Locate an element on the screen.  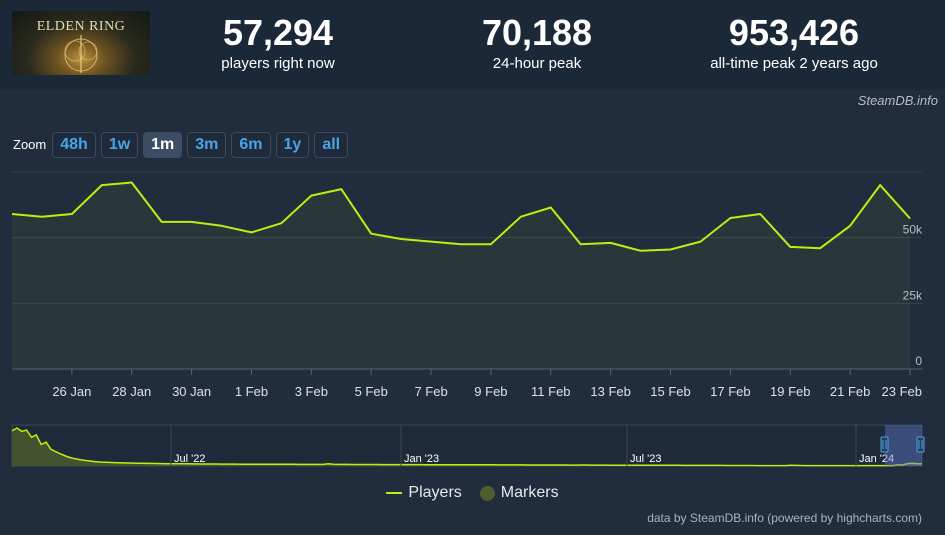
x-tick-label: 21 Feb is located at coordinates (850, 391).